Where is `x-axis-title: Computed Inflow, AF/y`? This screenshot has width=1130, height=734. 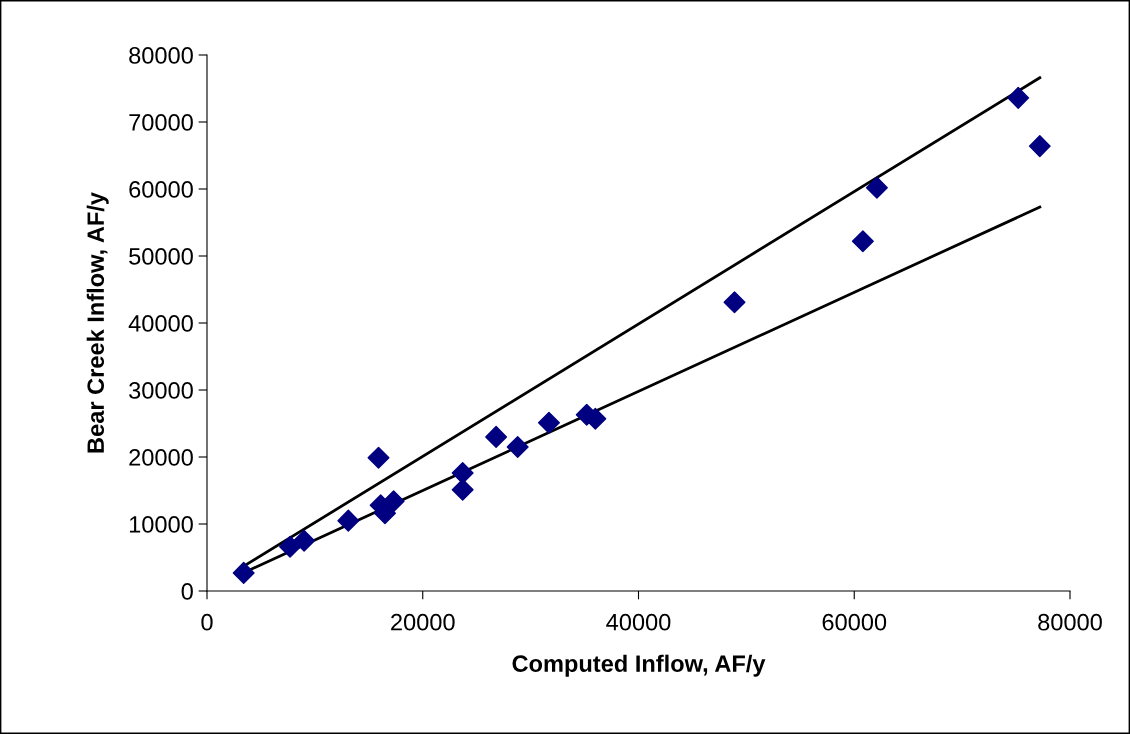
x-axis-title: Computed Inflow, AF/y is located at coordinates (639, 665).